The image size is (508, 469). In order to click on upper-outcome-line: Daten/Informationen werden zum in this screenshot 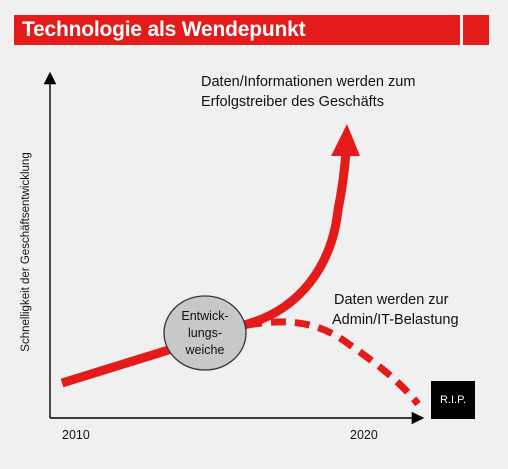, I will do `click(308, 82)`.